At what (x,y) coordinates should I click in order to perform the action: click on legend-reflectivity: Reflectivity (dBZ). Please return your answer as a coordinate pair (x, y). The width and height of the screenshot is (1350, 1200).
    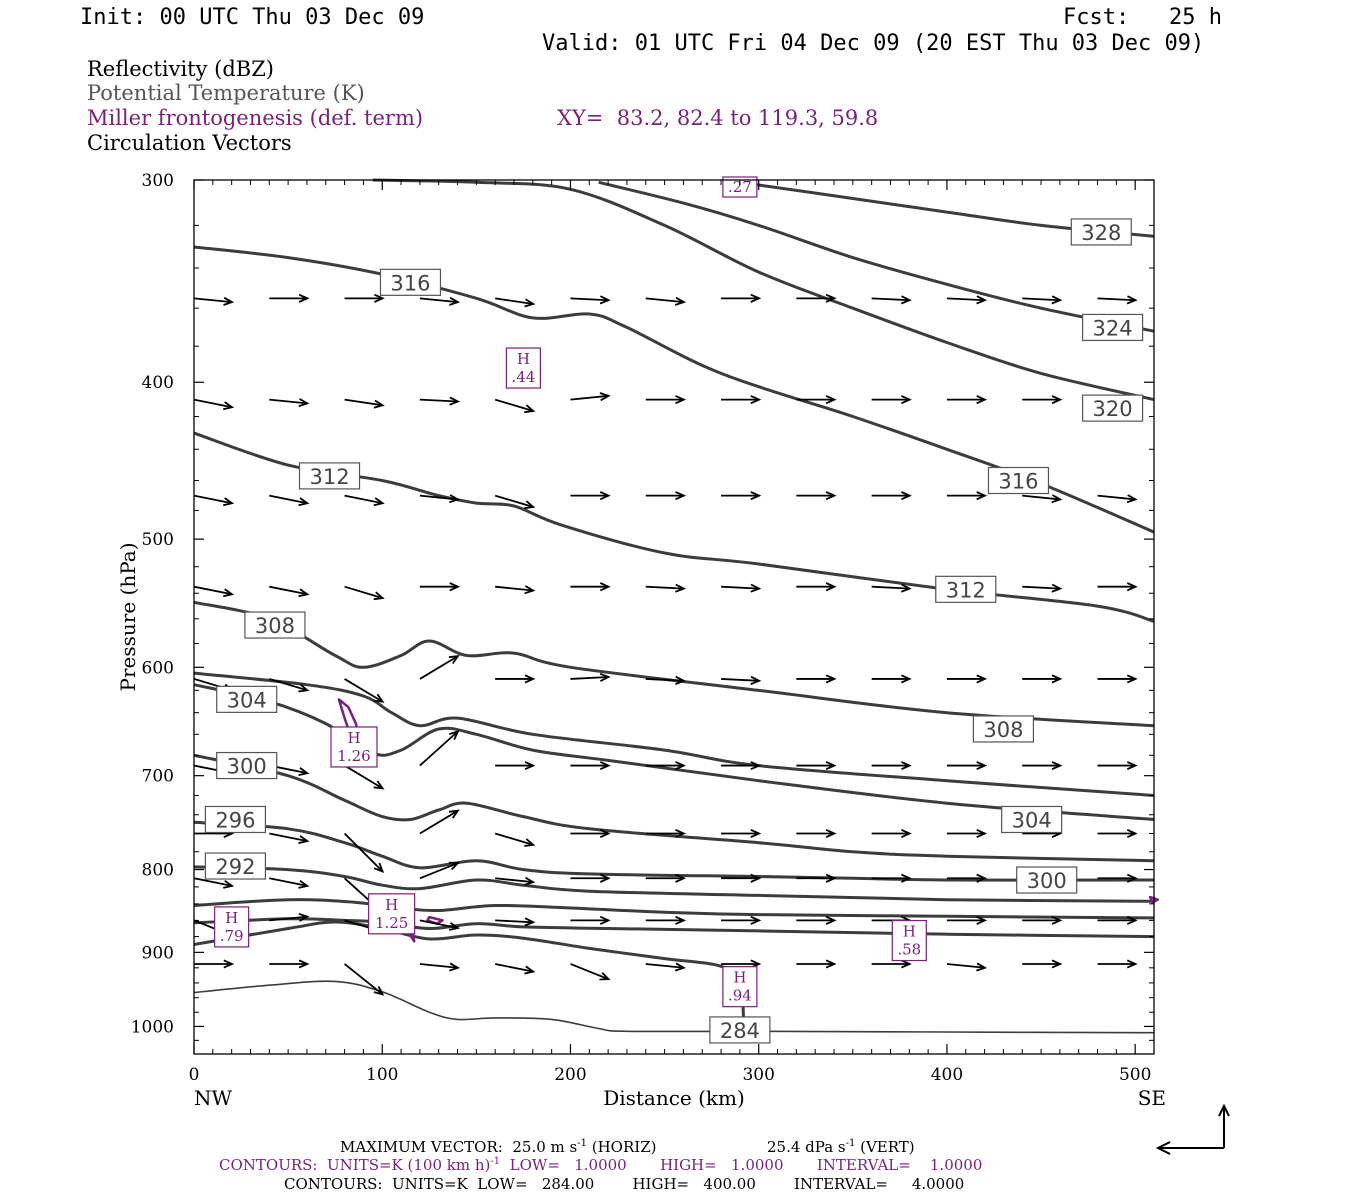
    Looking at the image, I should click on (181, 69).